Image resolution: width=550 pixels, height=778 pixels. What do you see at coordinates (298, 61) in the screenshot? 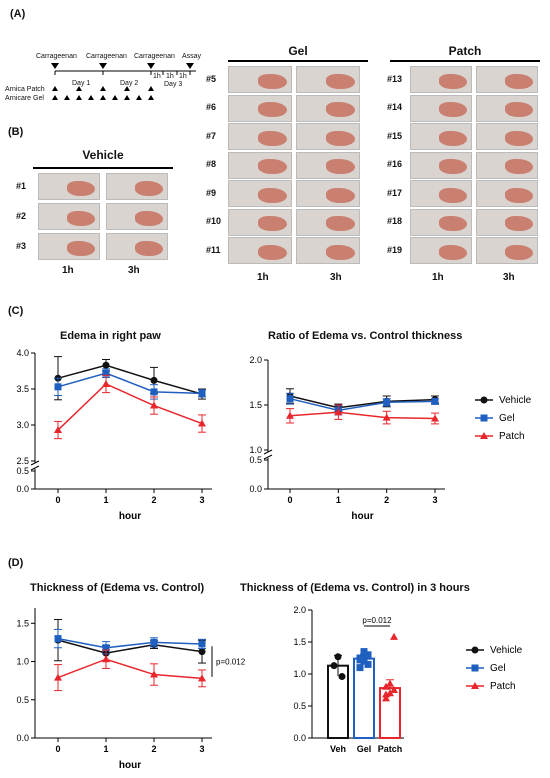
I see `gel-title-rule` at bounding box center [298, 61].